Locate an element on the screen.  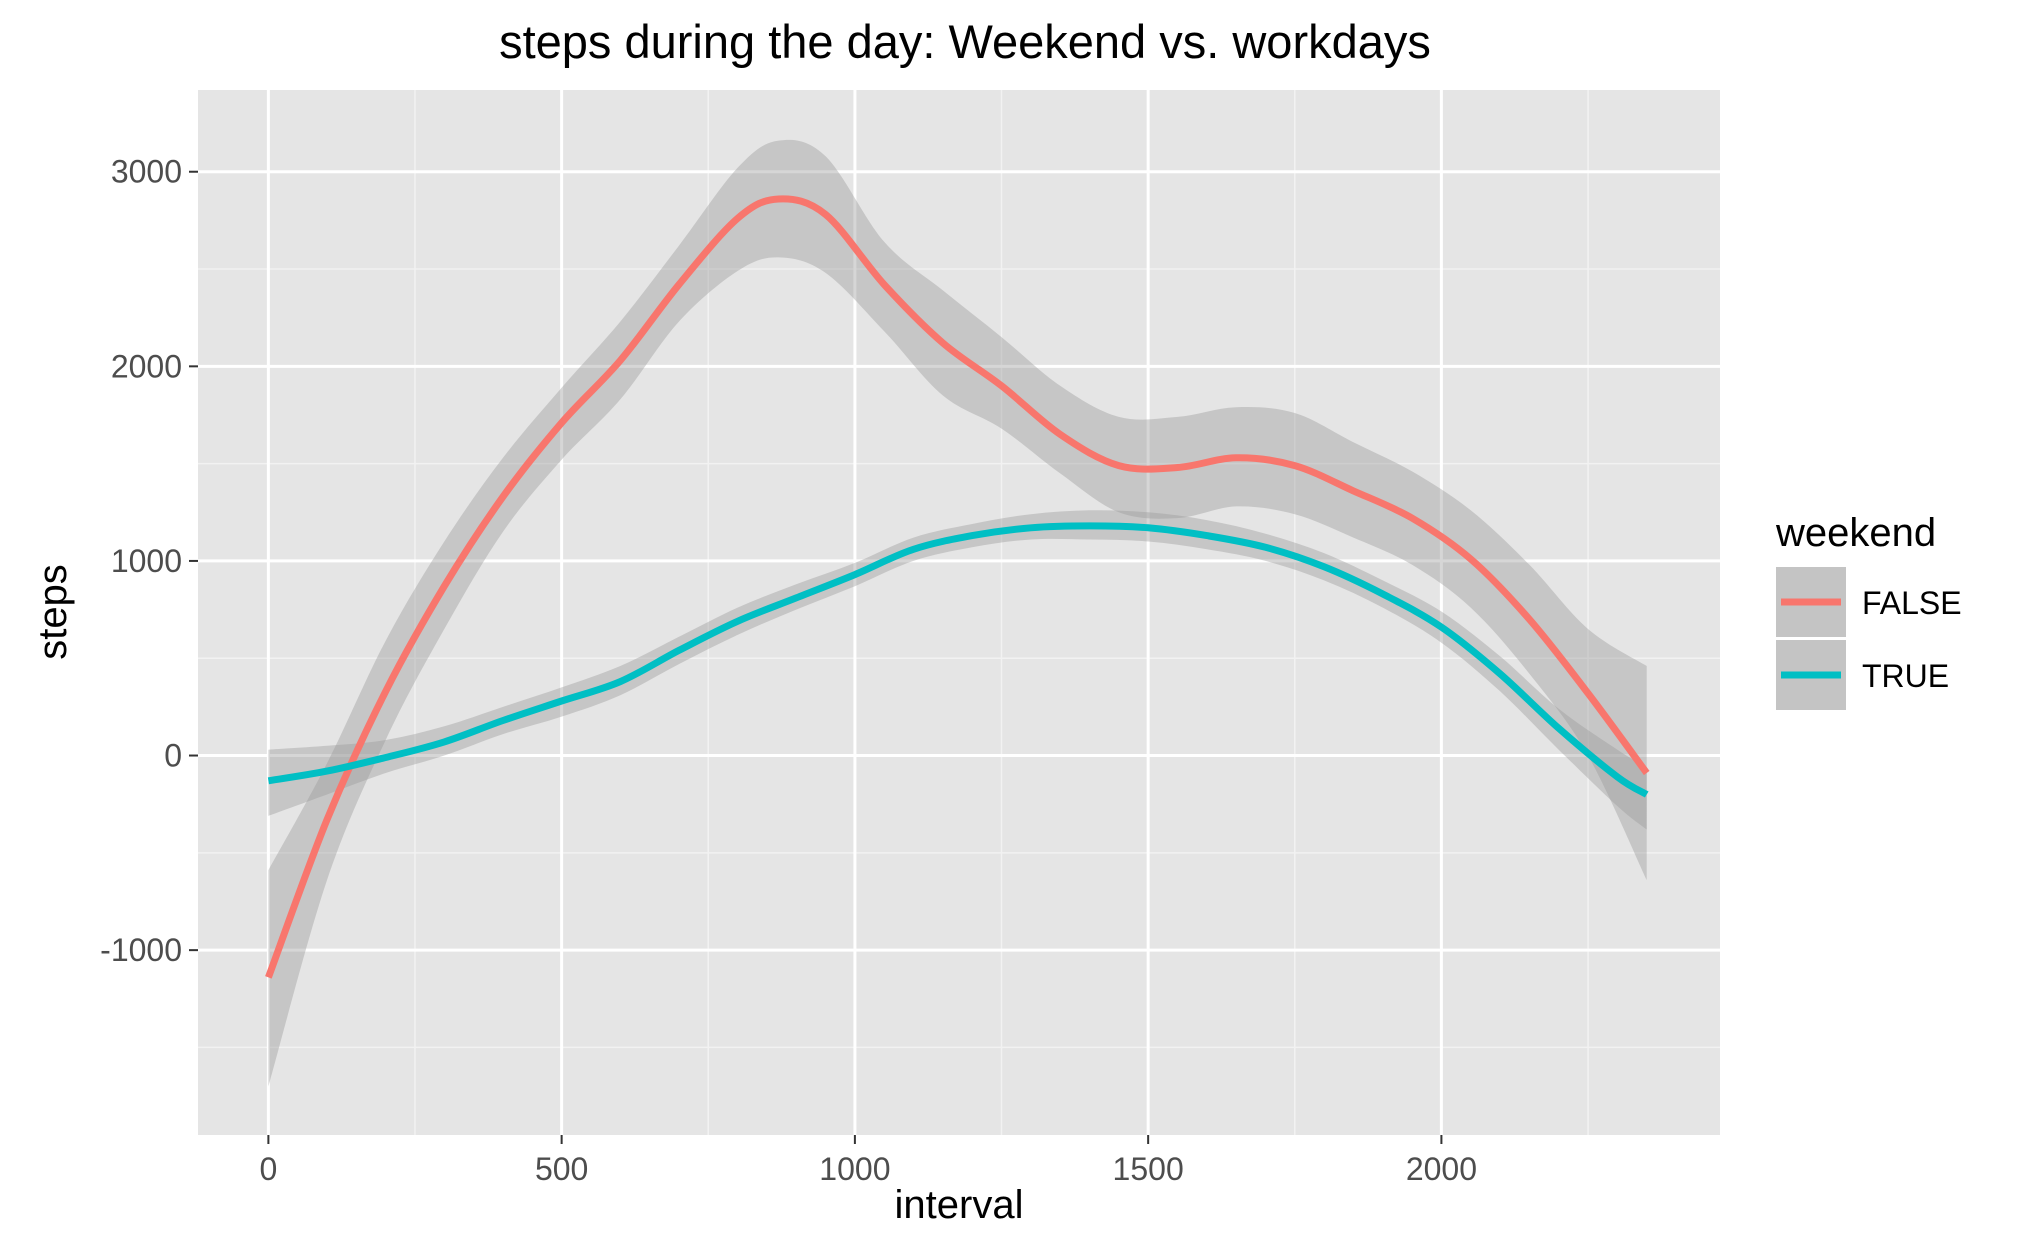
y-tick-label: 3000 is located at coordinates (146, 172).